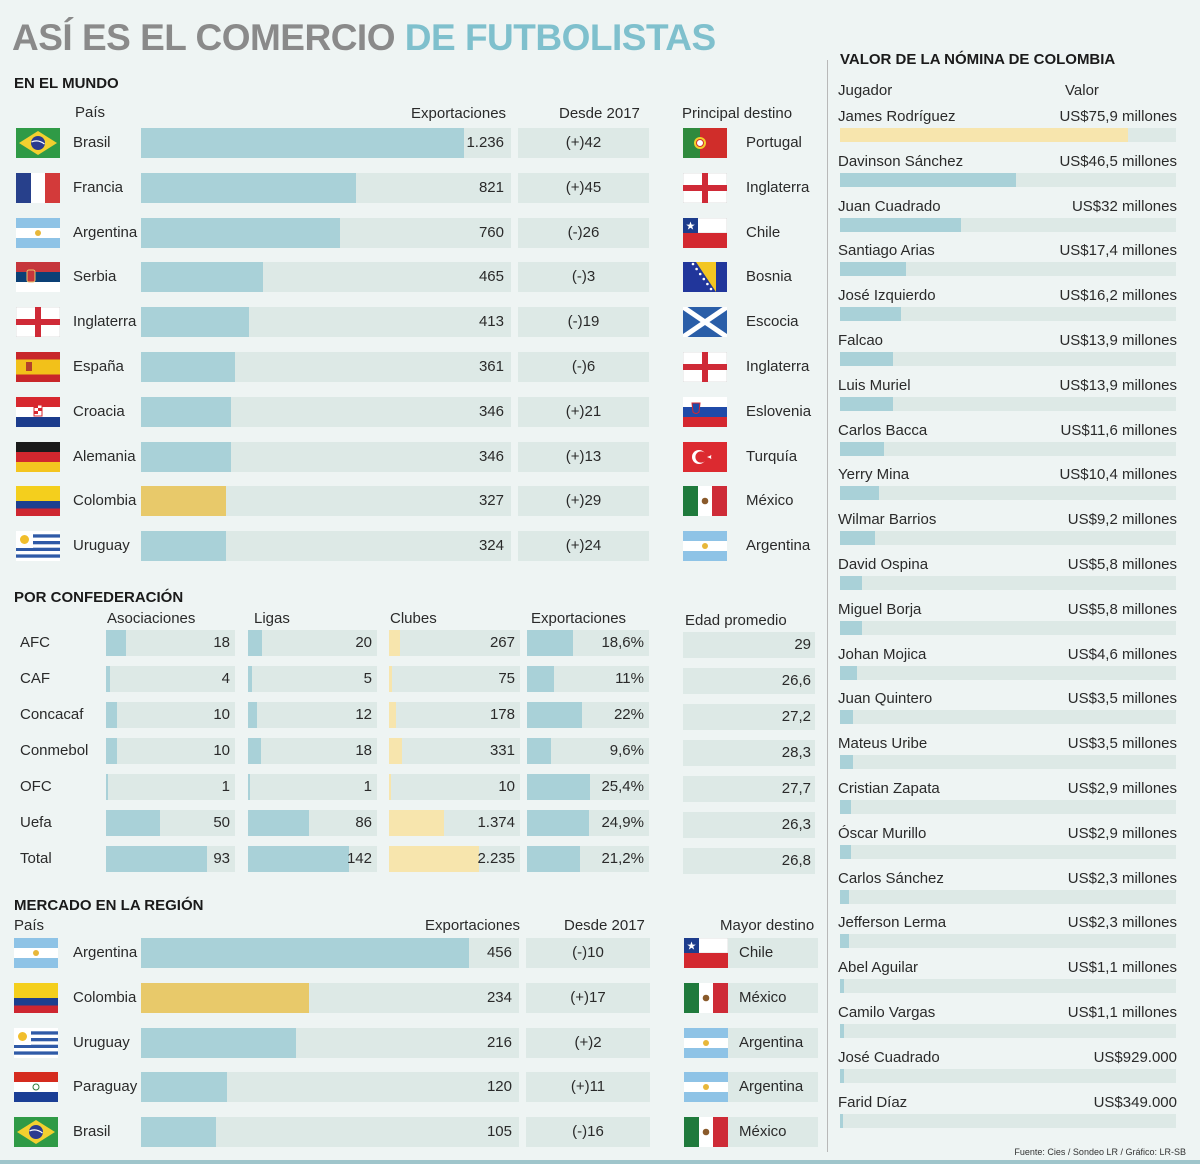 Image resolution: width=1200 pixels, height=1164 pixels. I want to click on asociaciones-value: 1, so click(225, 786).